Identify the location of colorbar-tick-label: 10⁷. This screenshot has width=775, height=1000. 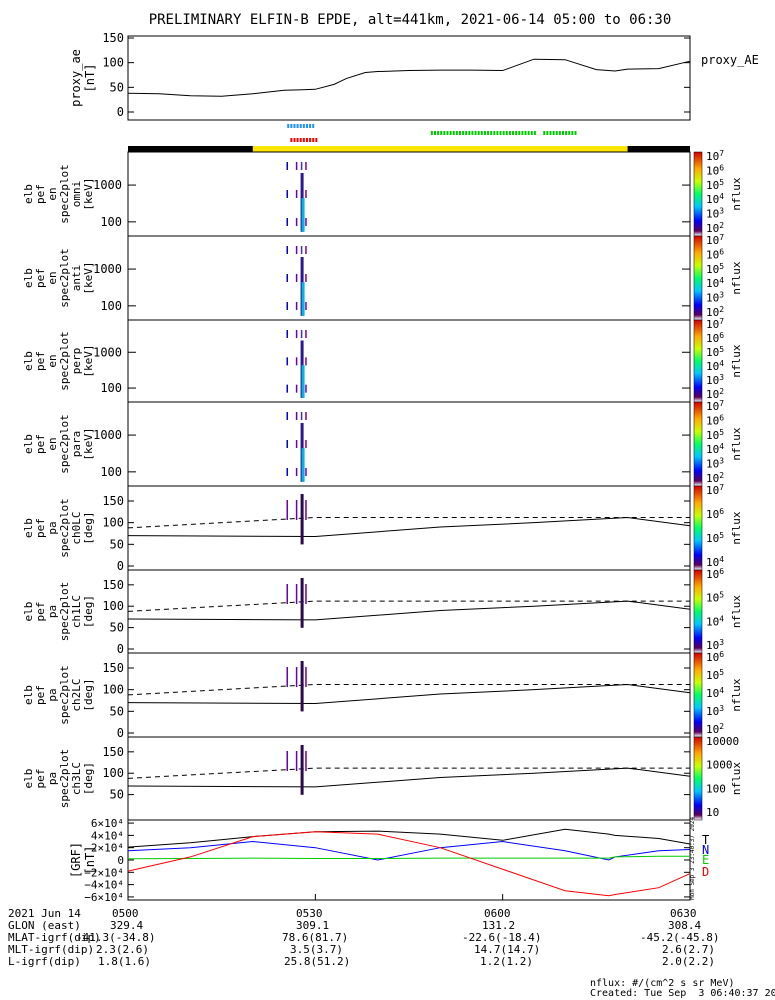
(715, 324).